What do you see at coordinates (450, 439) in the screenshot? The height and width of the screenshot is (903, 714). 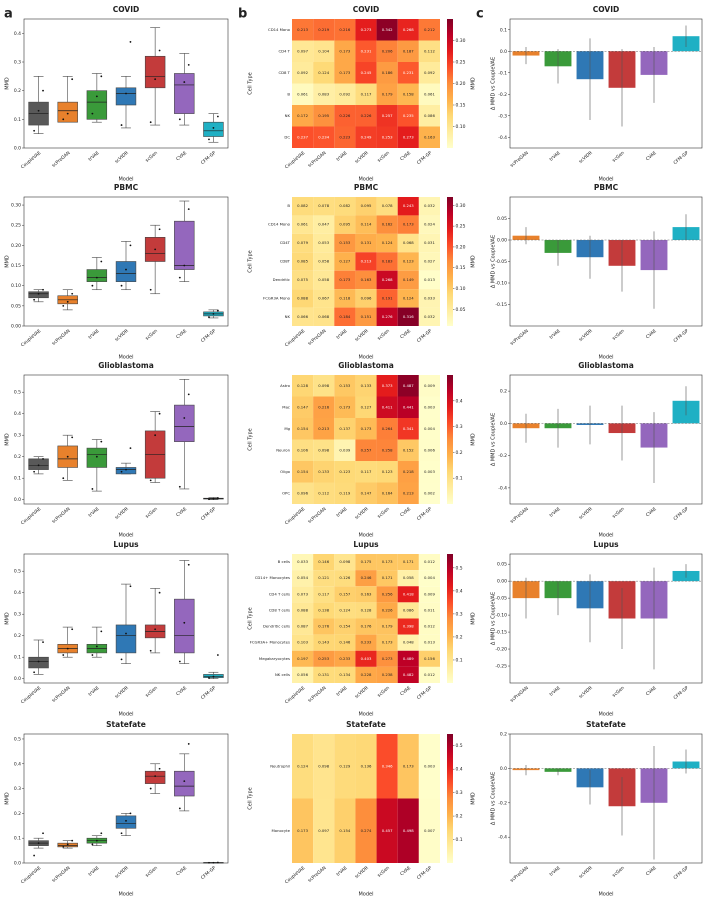 I see `colorbar` at bounding box center [450, 439].